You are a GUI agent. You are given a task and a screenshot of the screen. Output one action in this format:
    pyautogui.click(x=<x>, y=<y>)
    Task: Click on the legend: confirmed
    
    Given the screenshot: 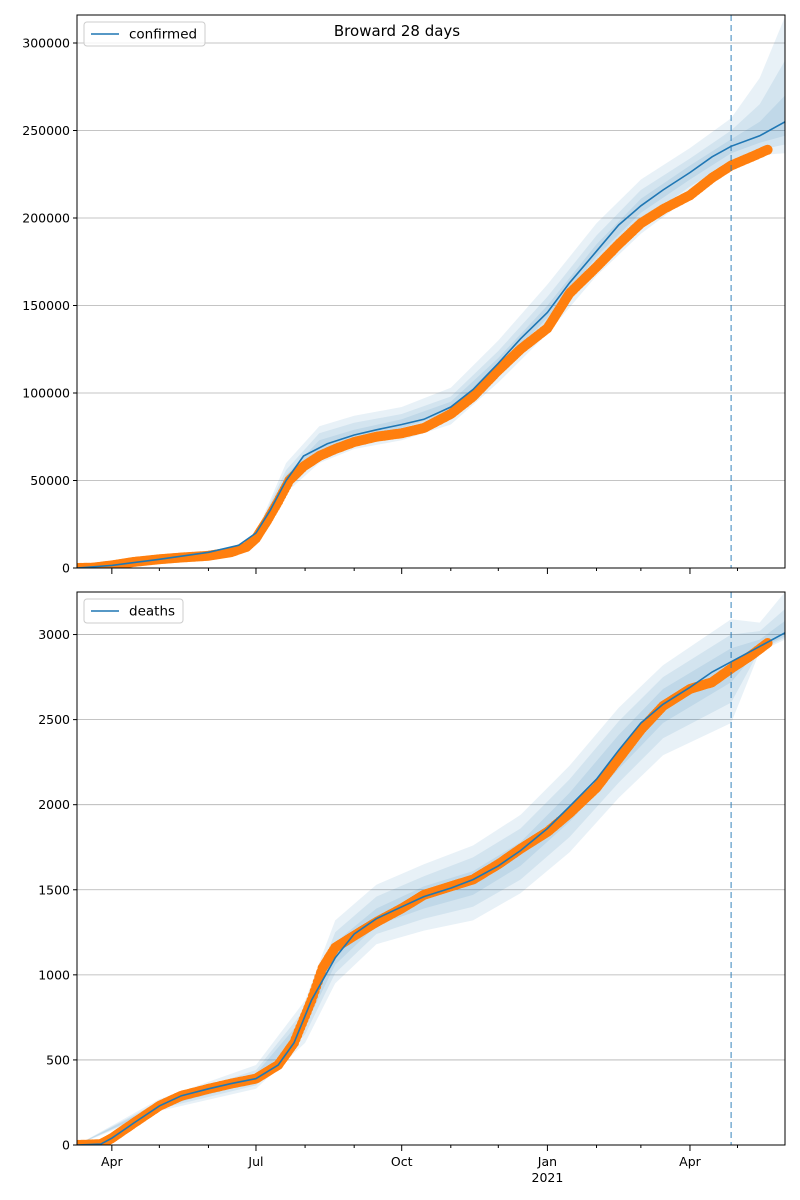 What is the action you would take?
    pyautogui.click(x=144, y=34)
    